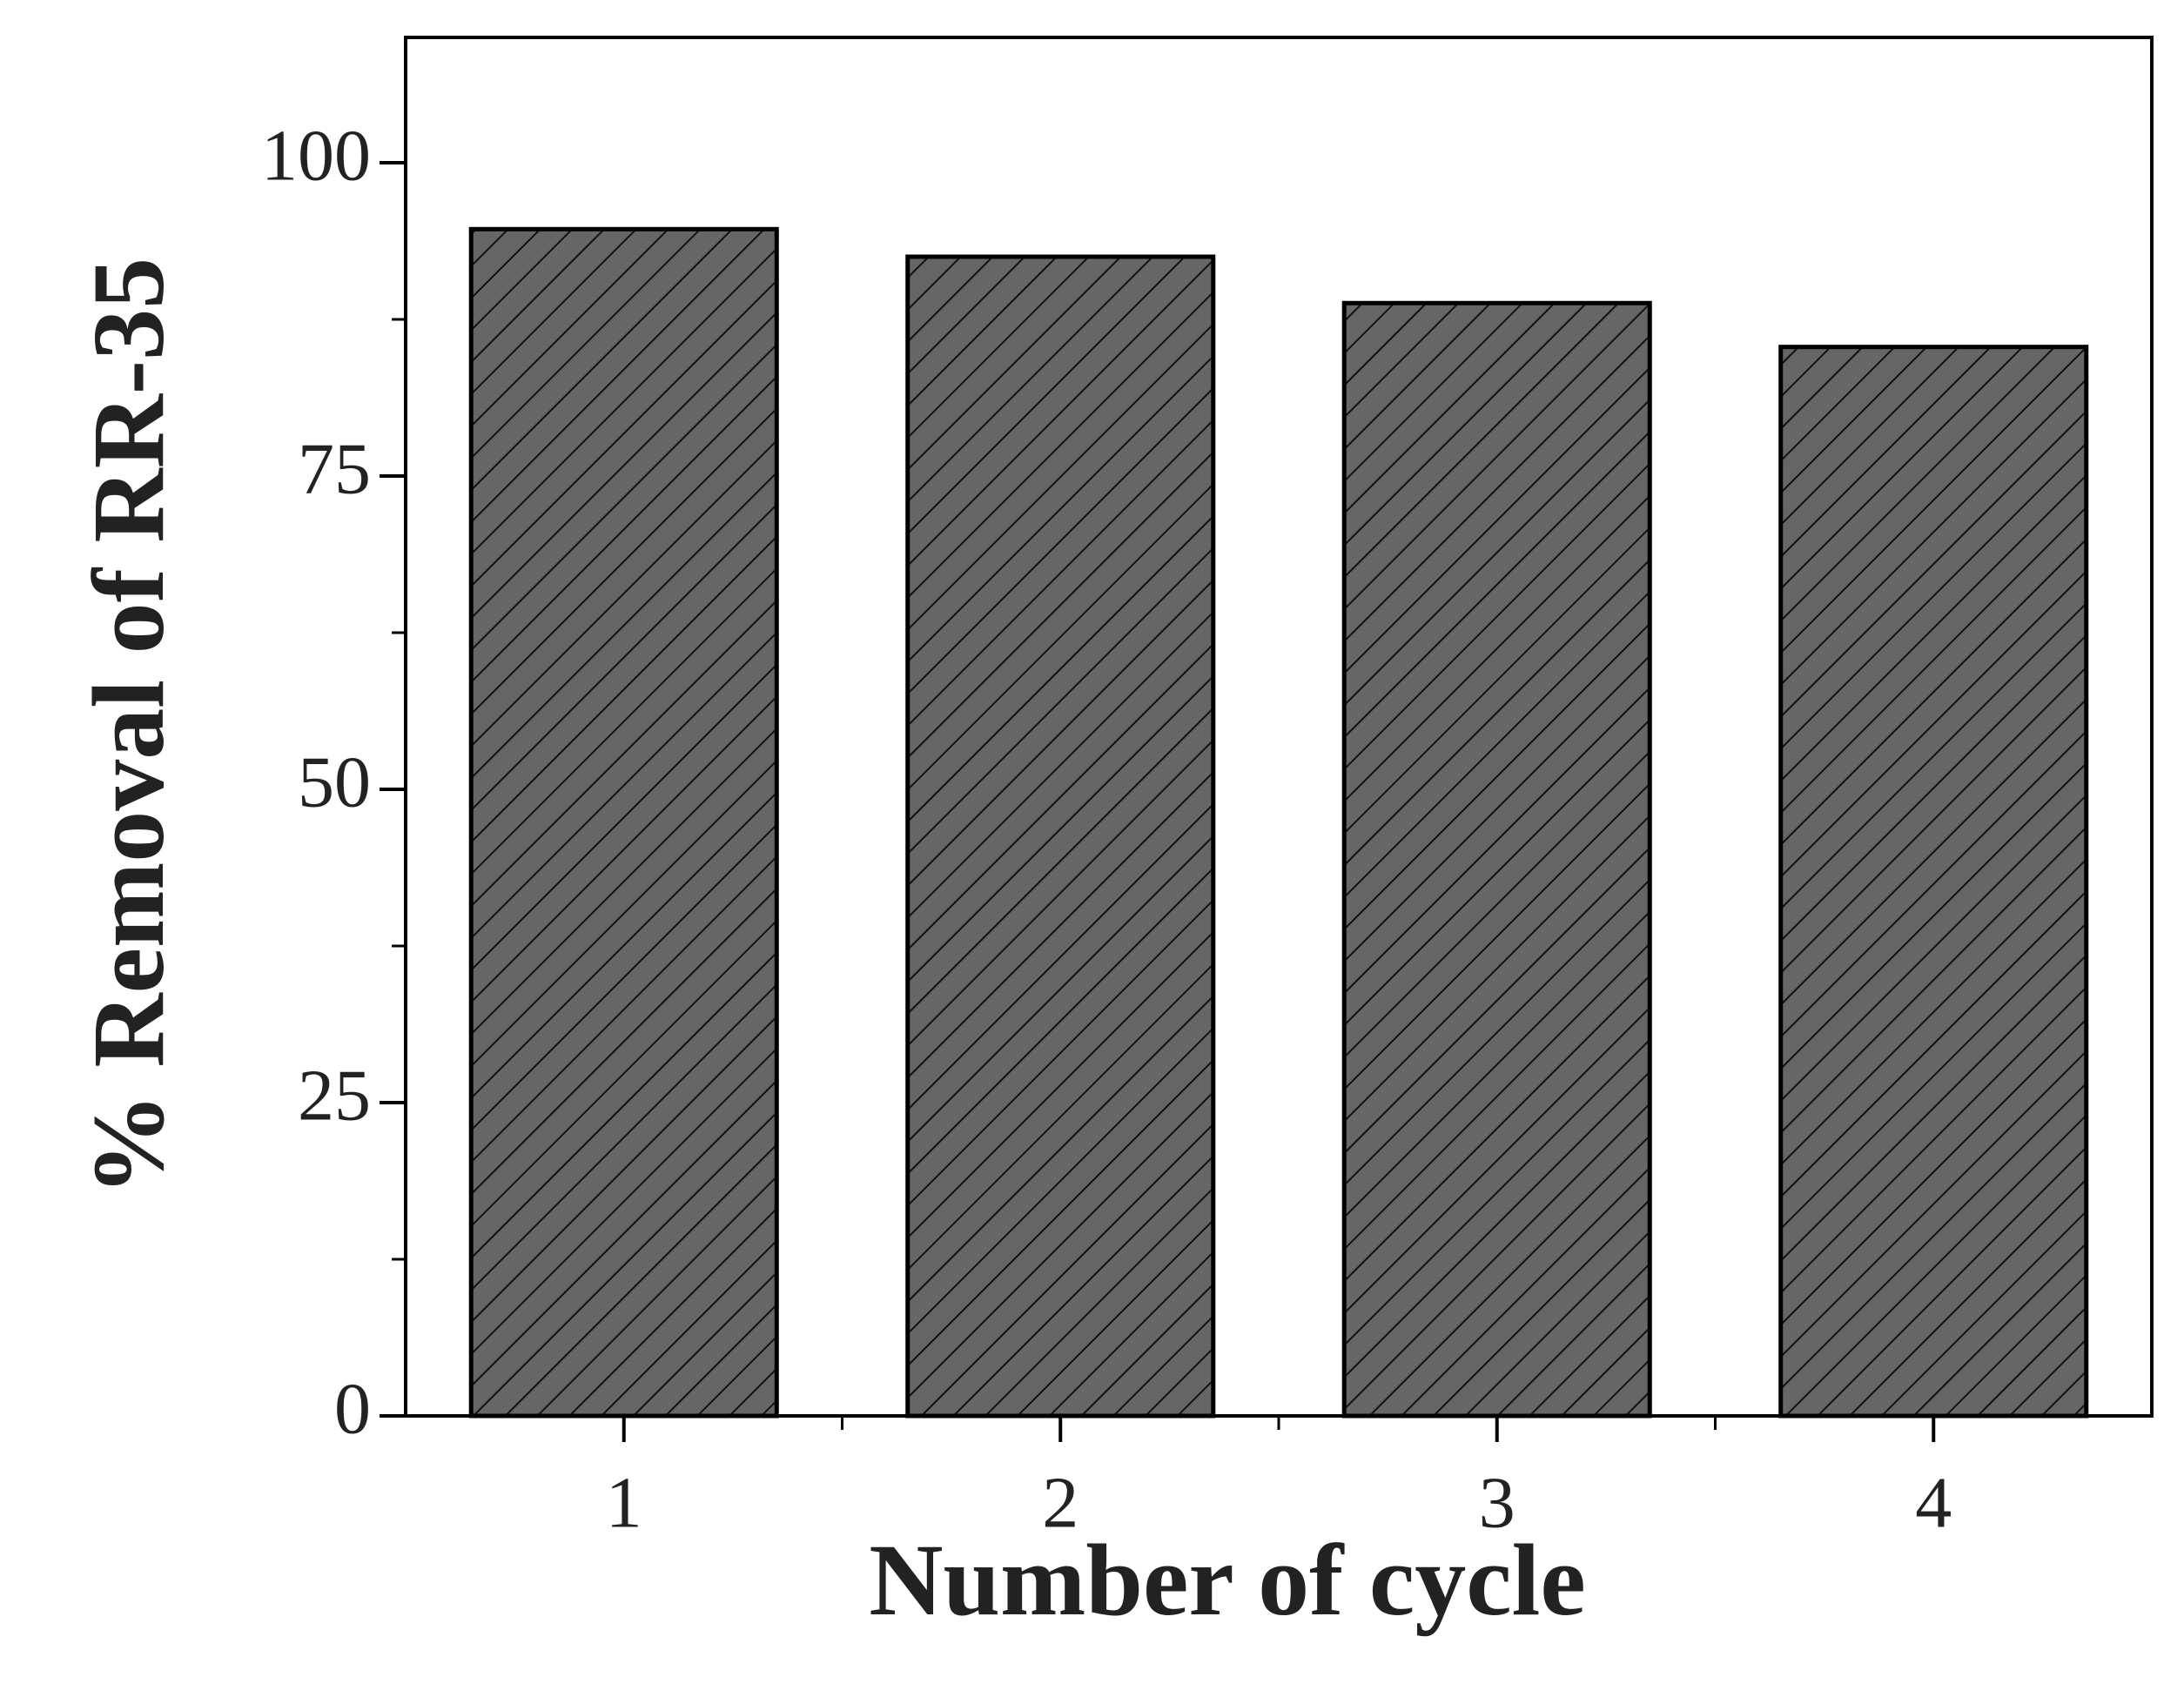 The width and height of the screenshot is (2184, 1697). What do you see at coordinates (1227, 1580) in the screenshot?
I see `x-axis-label: Number of cycle` at bounding box center [1227, 1580].